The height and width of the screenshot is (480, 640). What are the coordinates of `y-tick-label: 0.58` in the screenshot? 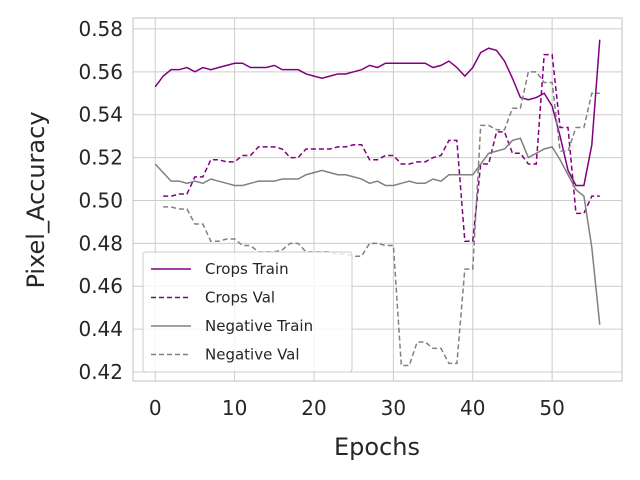 It's located at (100, 29).